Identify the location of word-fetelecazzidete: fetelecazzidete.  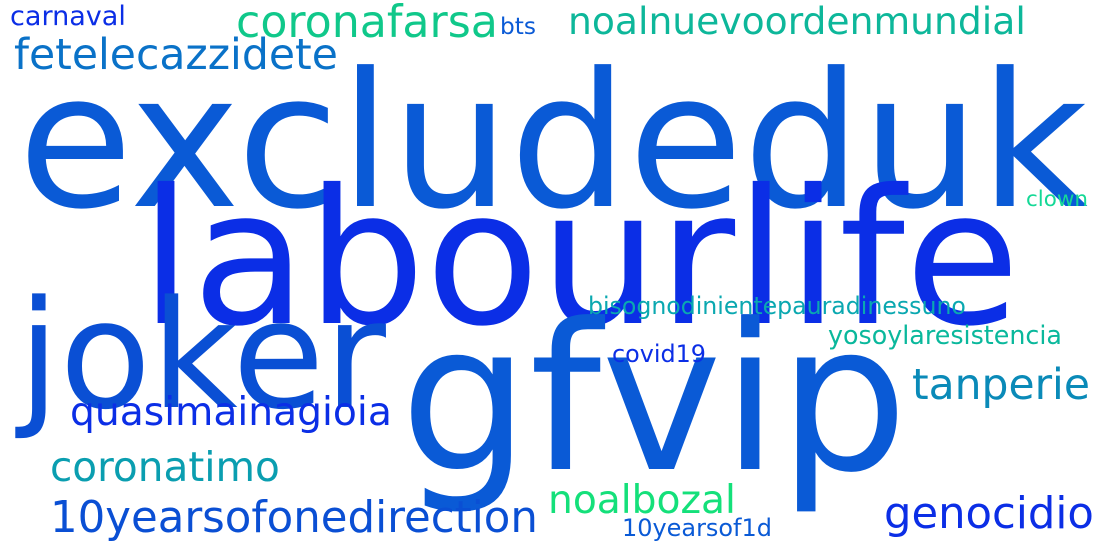
(176, 55).